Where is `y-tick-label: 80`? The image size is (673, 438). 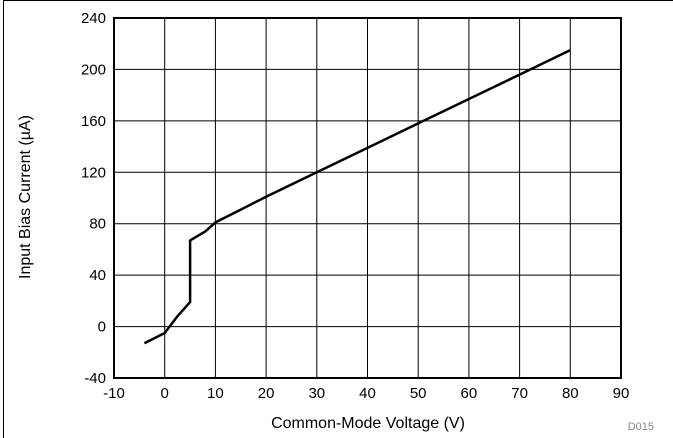
y-tick-label: 80 is located at coordinates (97, 224).